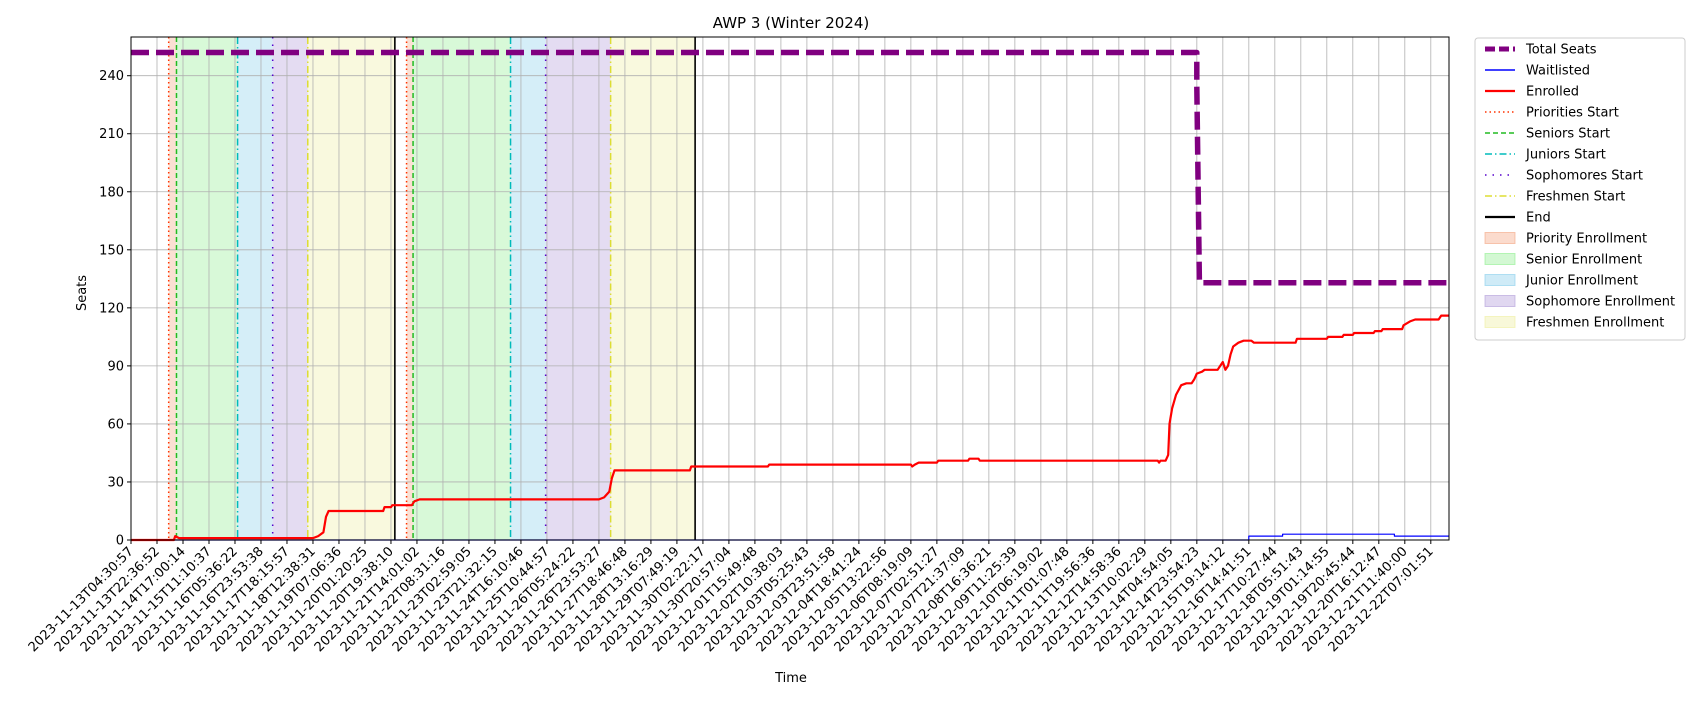 This screenshot has height=704, width=1700. Describe the element at coordinates (790, 678) in the screenshot. I see `x-axis-label: Time` at that location.